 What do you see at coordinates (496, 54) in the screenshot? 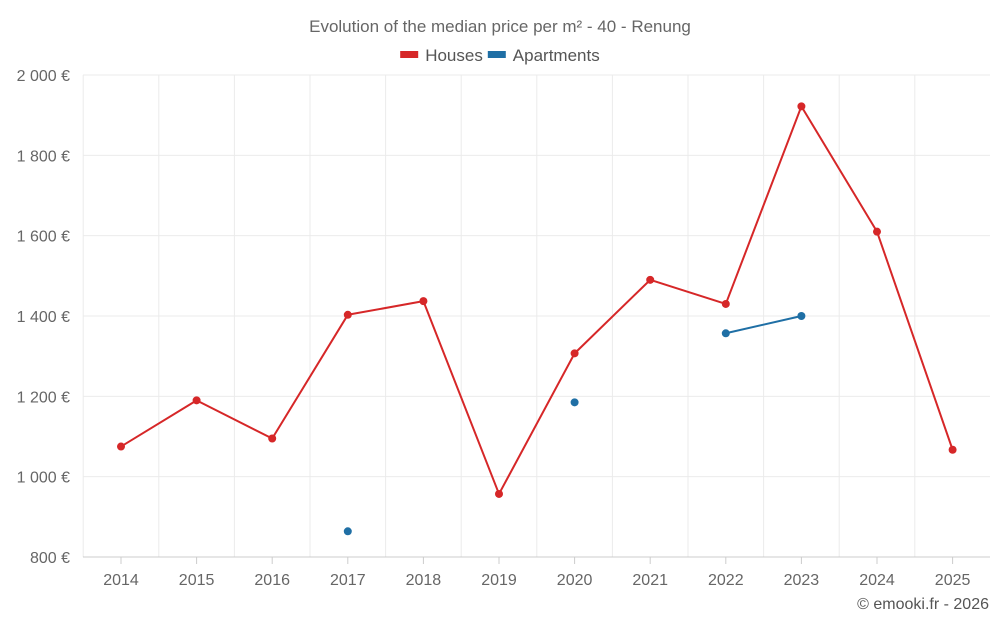
I see `legend-swatch-apartments` at bounding box center [496, 54].